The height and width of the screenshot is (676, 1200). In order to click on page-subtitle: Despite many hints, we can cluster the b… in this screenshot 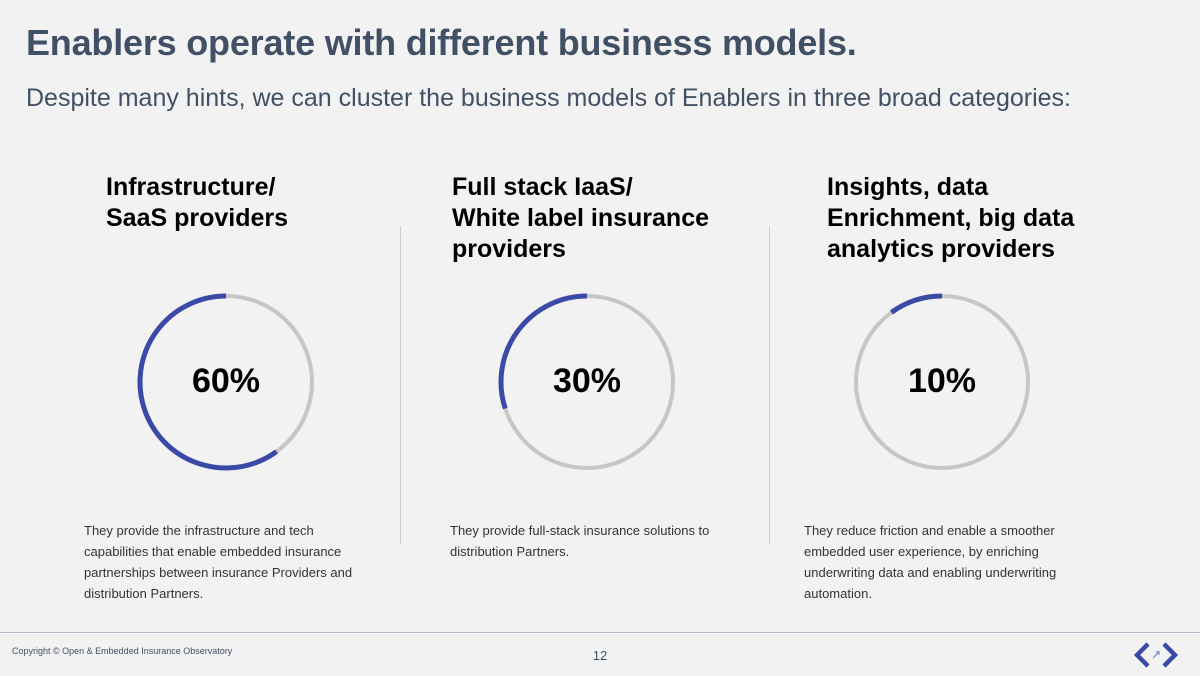, I will do `click(548, 98)`.